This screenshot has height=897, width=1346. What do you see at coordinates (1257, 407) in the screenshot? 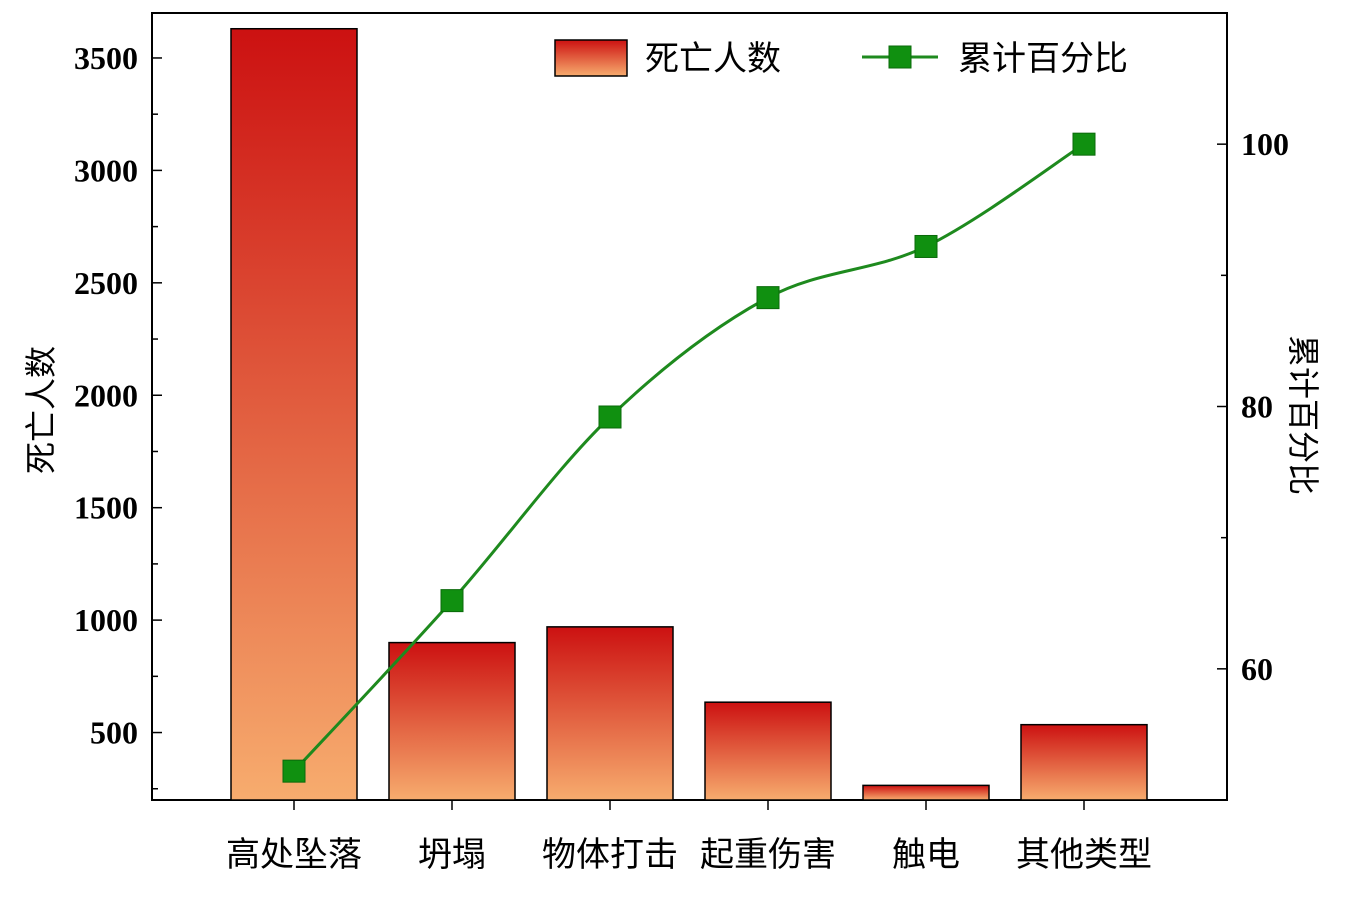
I see `y2-tick-label: 80` at bounding box center [1257, 407].